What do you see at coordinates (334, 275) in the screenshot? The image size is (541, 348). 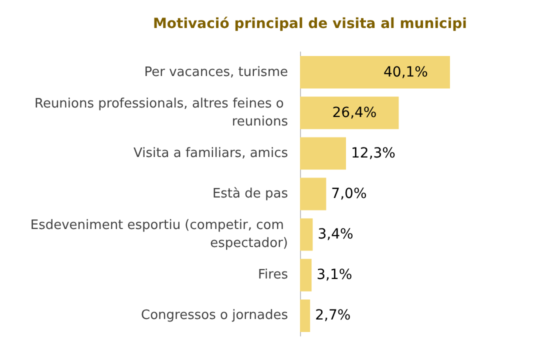 I see `data-label: 3,1%` at bounding box center [334, 275].